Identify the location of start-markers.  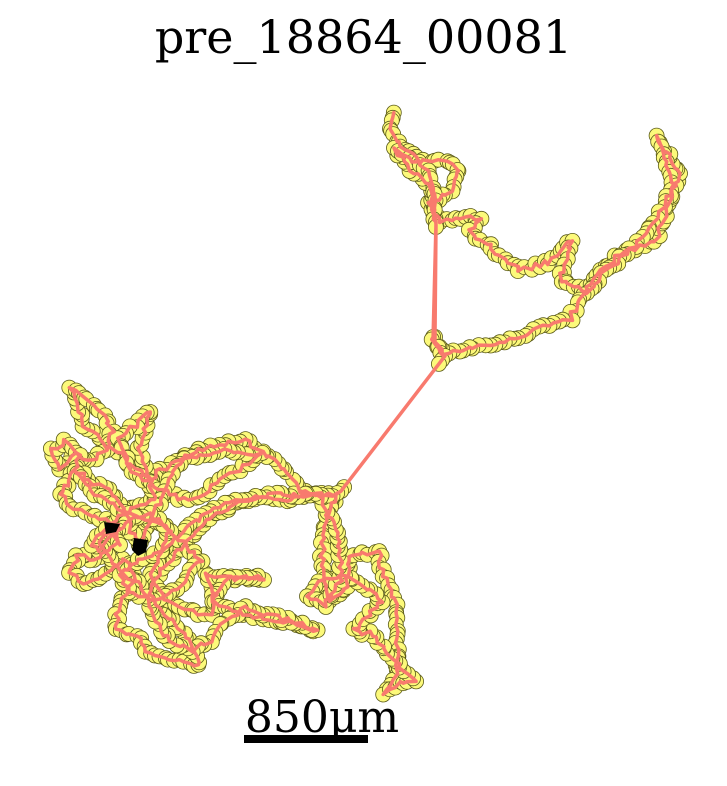
(126, 539).